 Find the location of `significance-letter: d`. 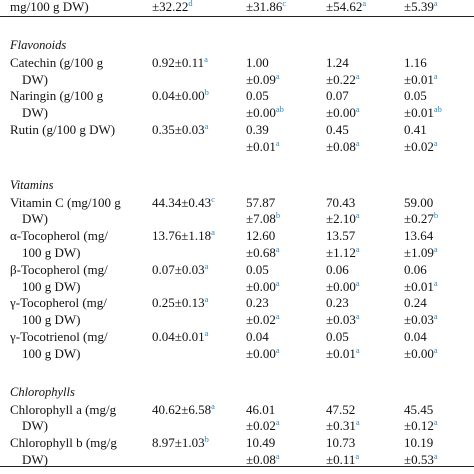

significance-letter: d is located at coordinates (190, 4).